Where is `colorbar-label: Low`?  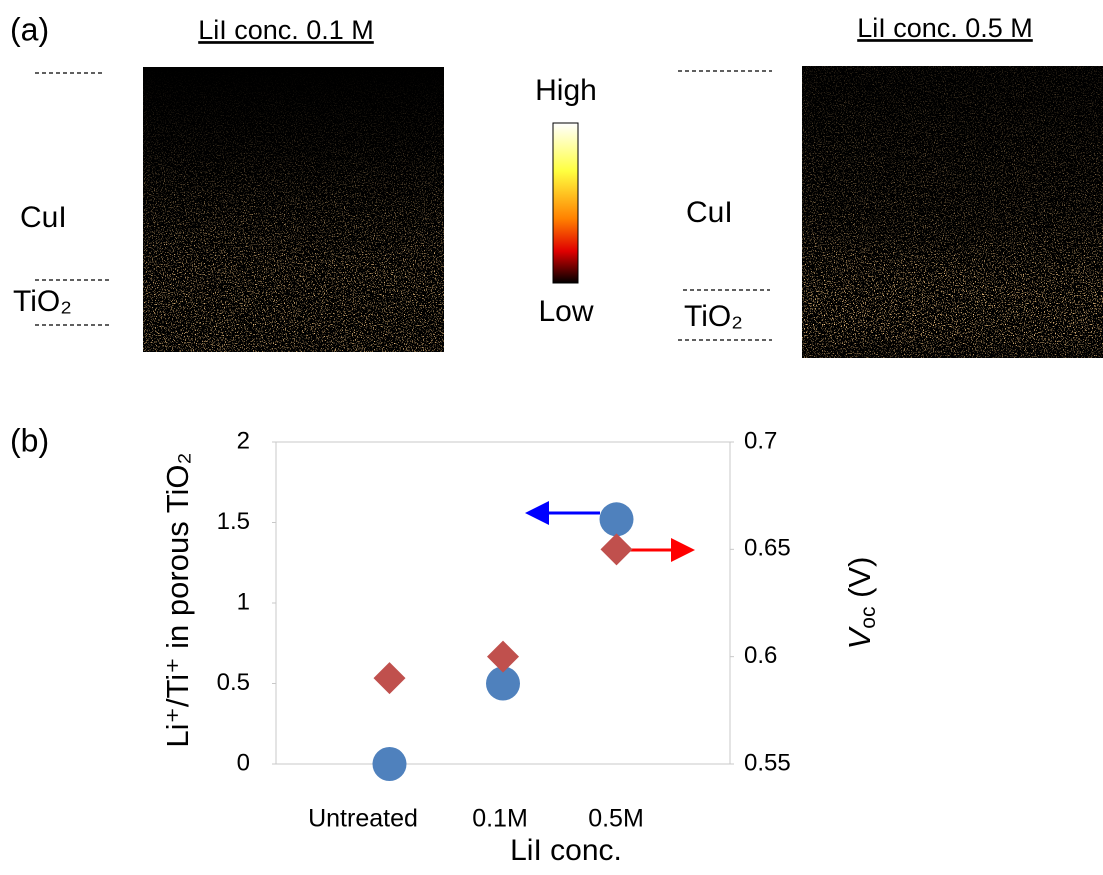 colorbar-label: Low is located at coordinates (565, 311).